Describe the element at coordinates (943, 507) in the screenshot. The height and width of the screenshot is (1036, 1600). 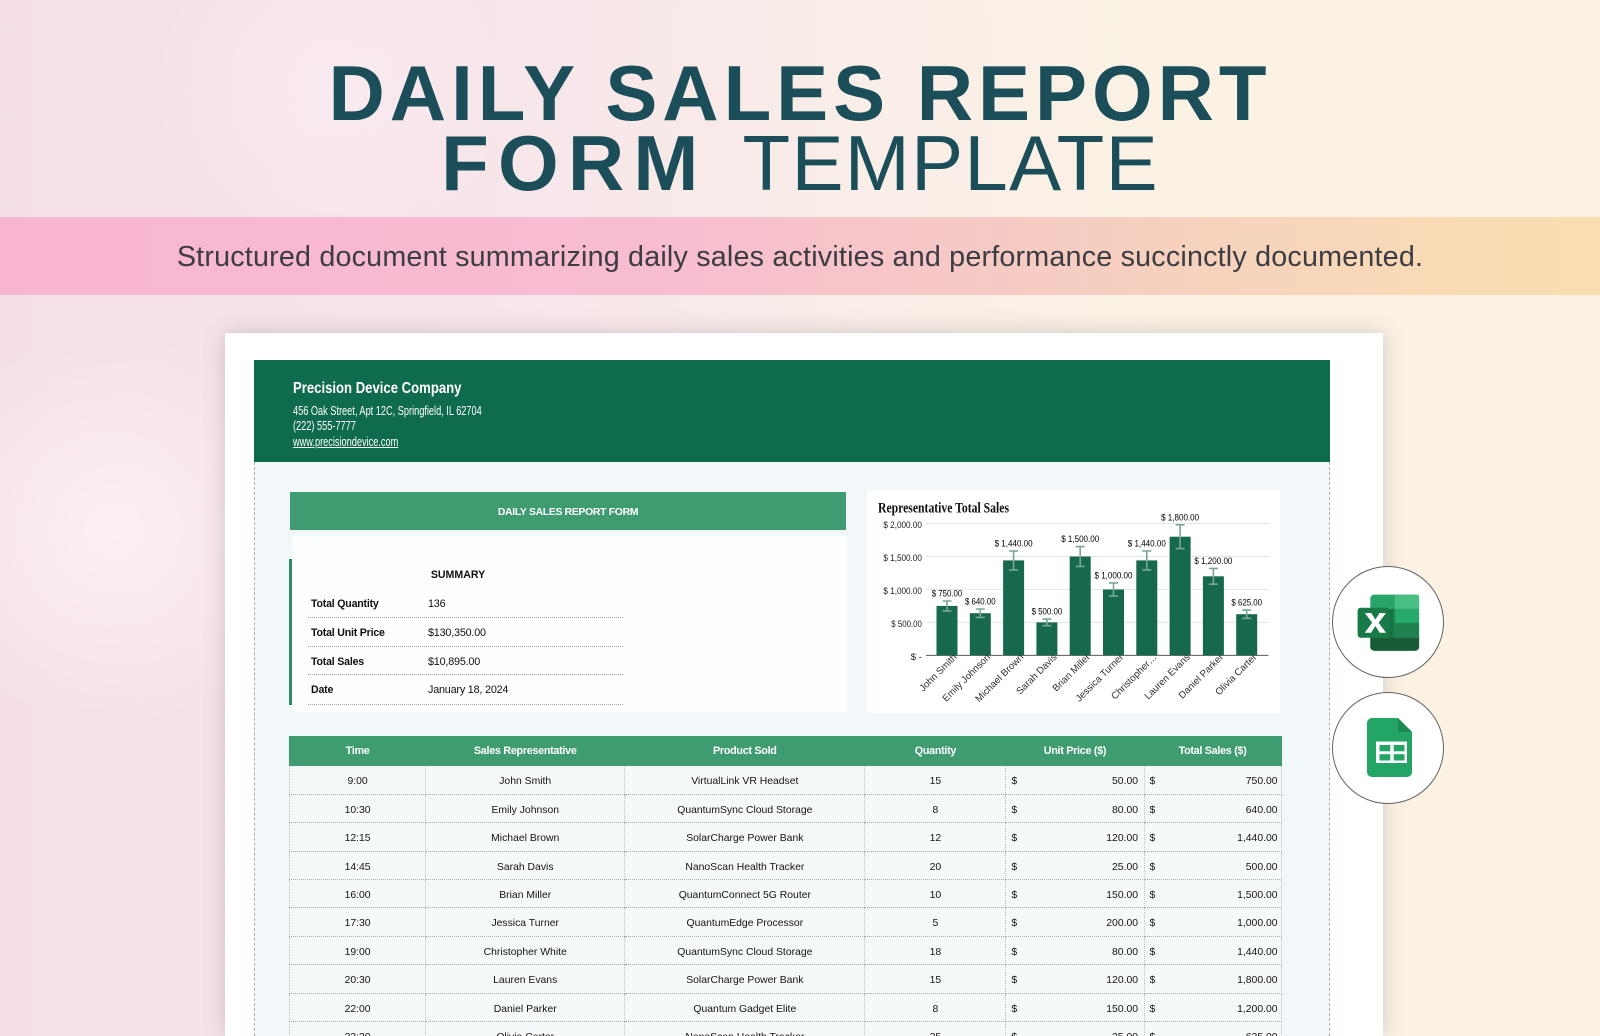
I see `svg-text: Representative Total Sales` at that location.